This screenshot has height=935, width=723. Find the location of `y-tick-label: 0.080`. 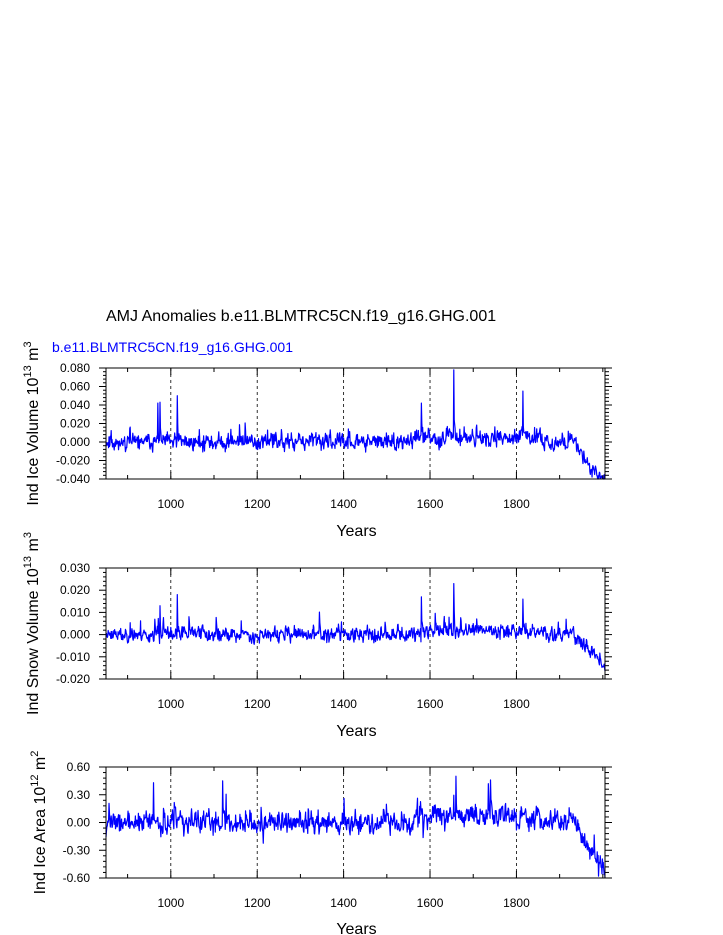

y-tick-label: 0.080 is located at coordinates (75, 368).